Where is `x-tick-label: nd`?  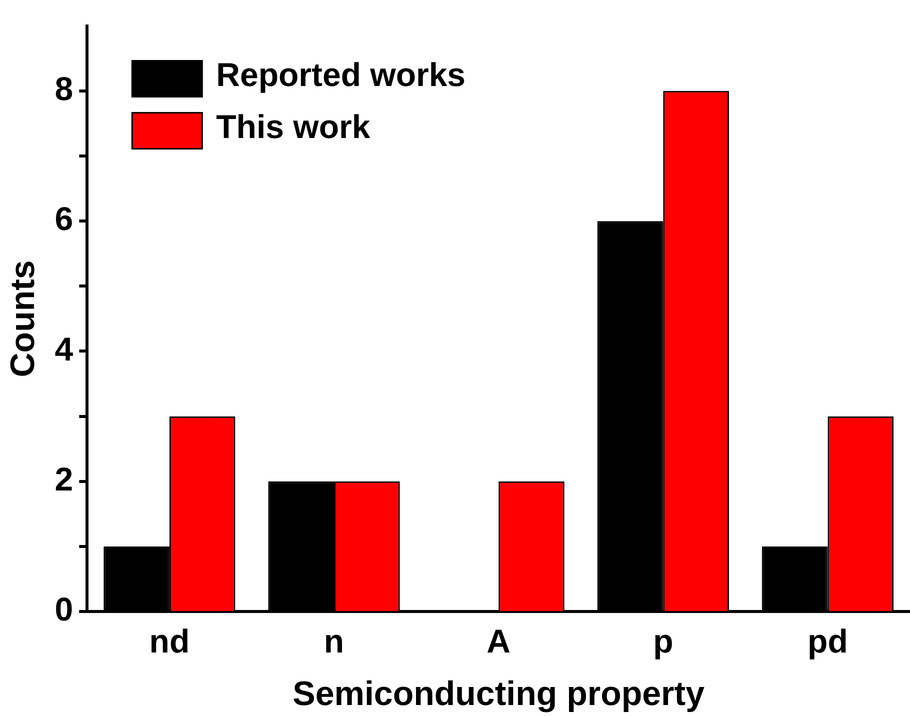
x-tick-label: nd is located at coordinates (169, 641).